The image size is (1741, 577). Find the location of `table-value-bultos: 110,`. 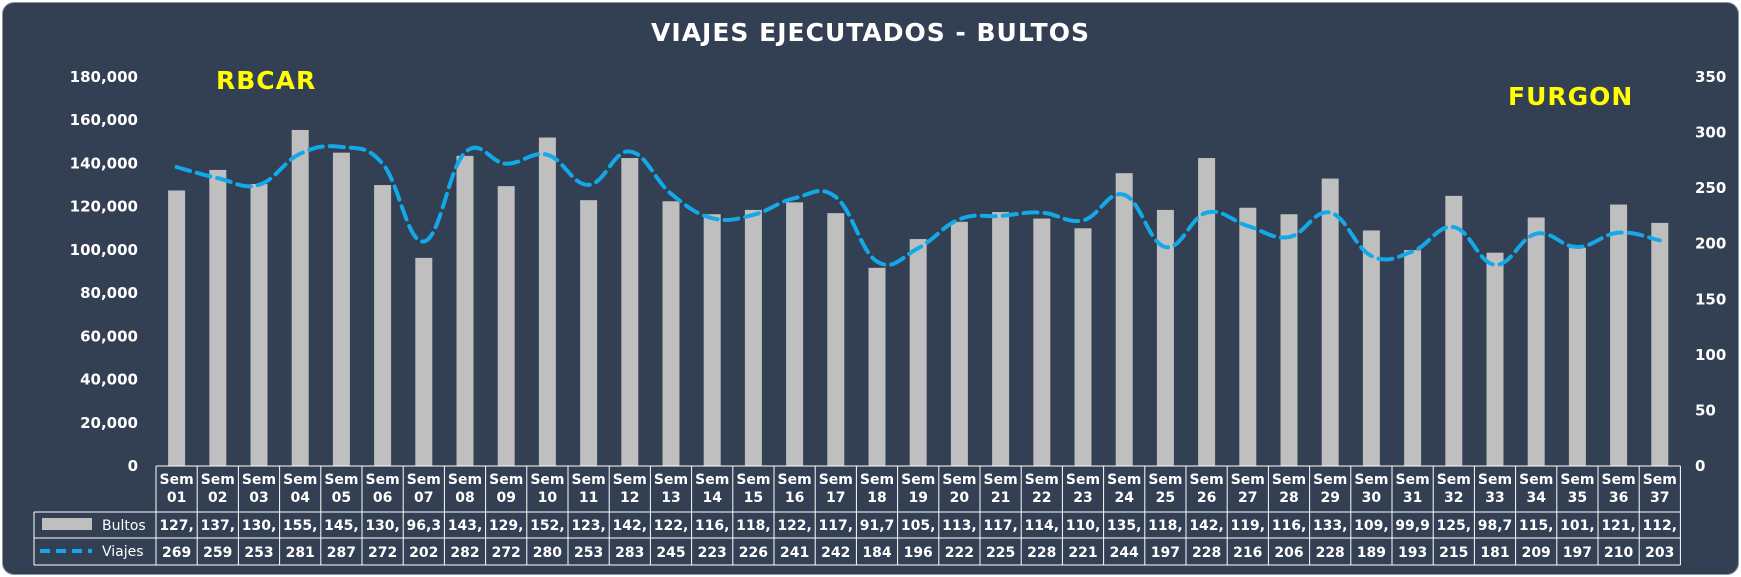

table-value-bultos: 110, is located at coordinates (1083, 526).